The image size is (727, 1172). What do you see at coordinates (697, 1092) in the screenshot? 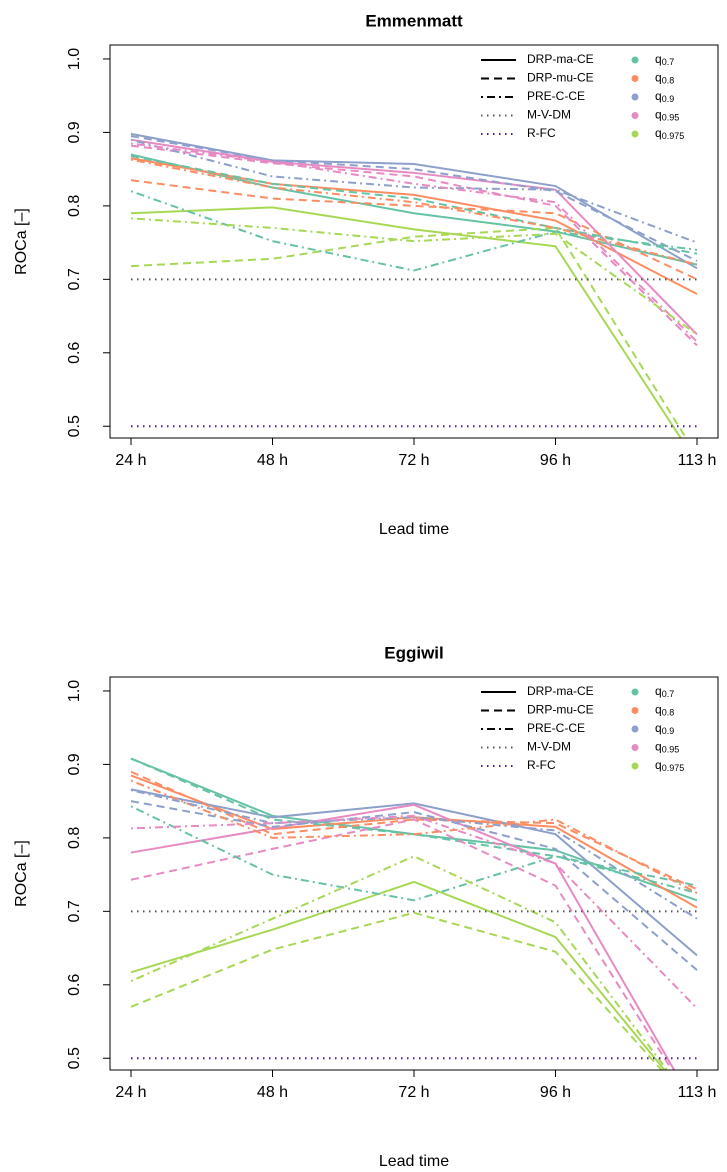
I see `x-tick-label: 113 h` at bounding box center [697, 1092].